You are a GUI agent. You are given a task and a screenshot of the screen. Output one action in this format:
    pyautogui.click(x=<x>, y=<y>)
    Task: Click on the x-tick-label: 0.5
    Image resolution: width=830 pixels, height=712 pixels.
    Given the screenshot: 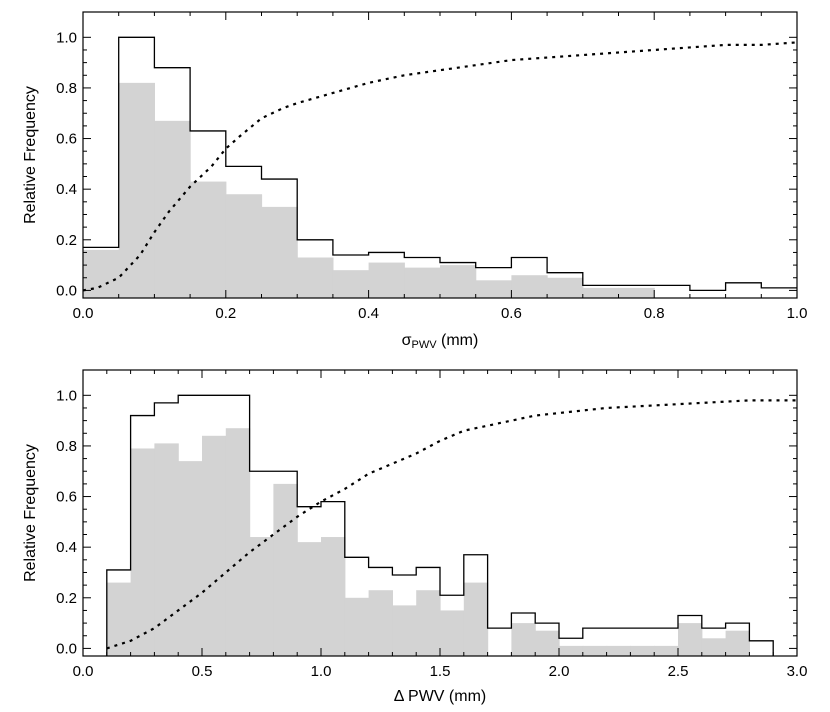 What is the action you would take?
    pyautogui.click(x=202, y=671)
    